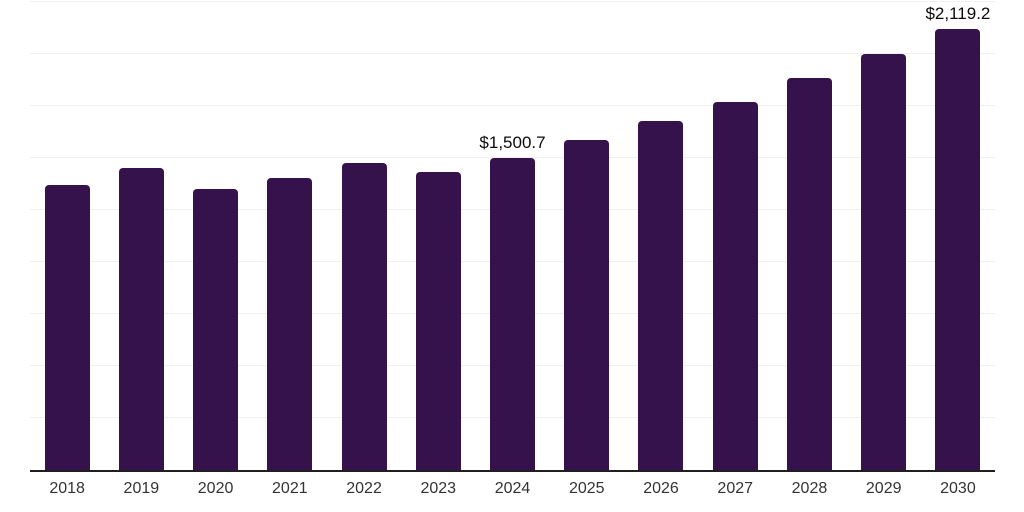 The height and width of the screenshot is (512, 1024). I want to click on data-label-2030: $2,119.2, so click(958, 14).